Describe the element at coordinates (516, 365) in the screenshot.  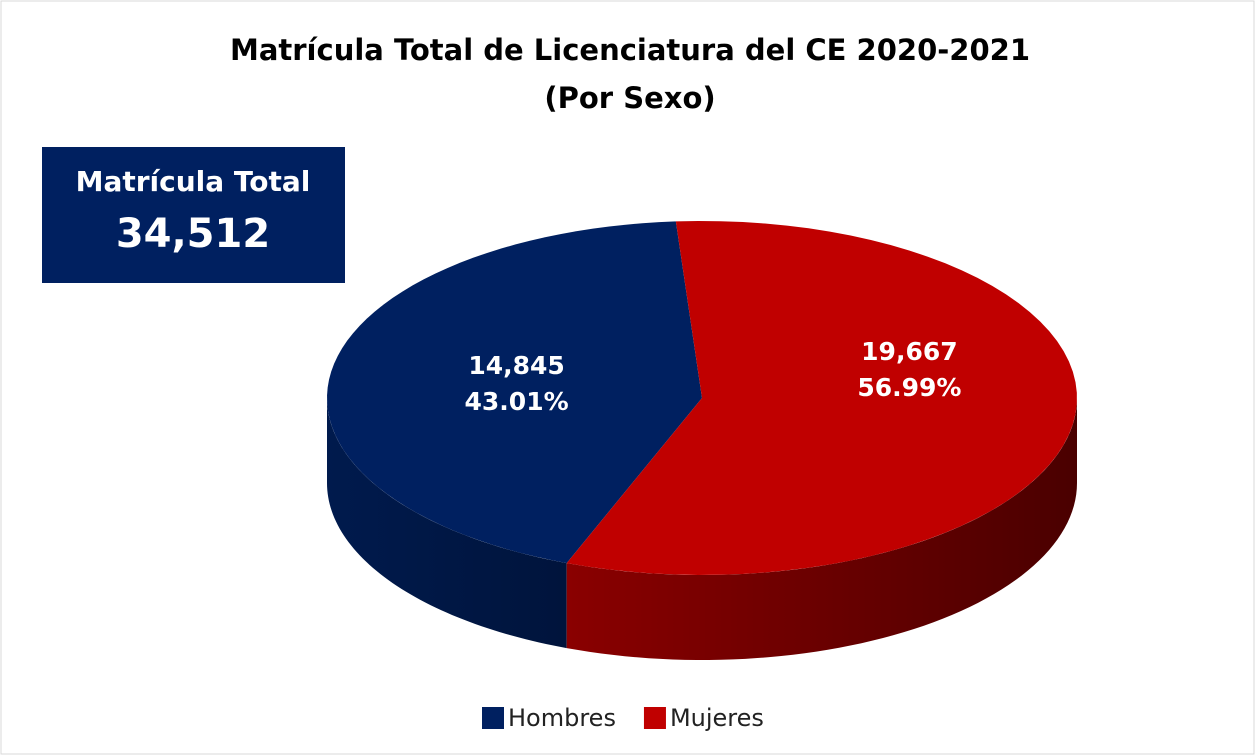
I see `data-label: 14,845` at that location.